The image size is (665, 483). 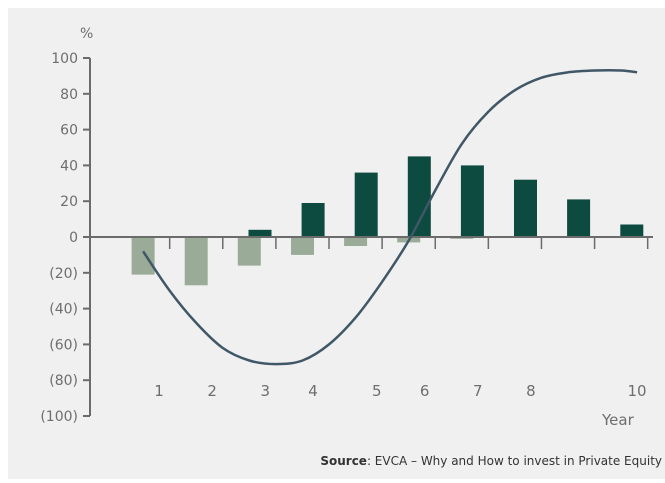 What do you see at coordinates (63, 381) in the screenshot?
I see `y-tick-label-9: (80)` at bounding box center [63, 381].